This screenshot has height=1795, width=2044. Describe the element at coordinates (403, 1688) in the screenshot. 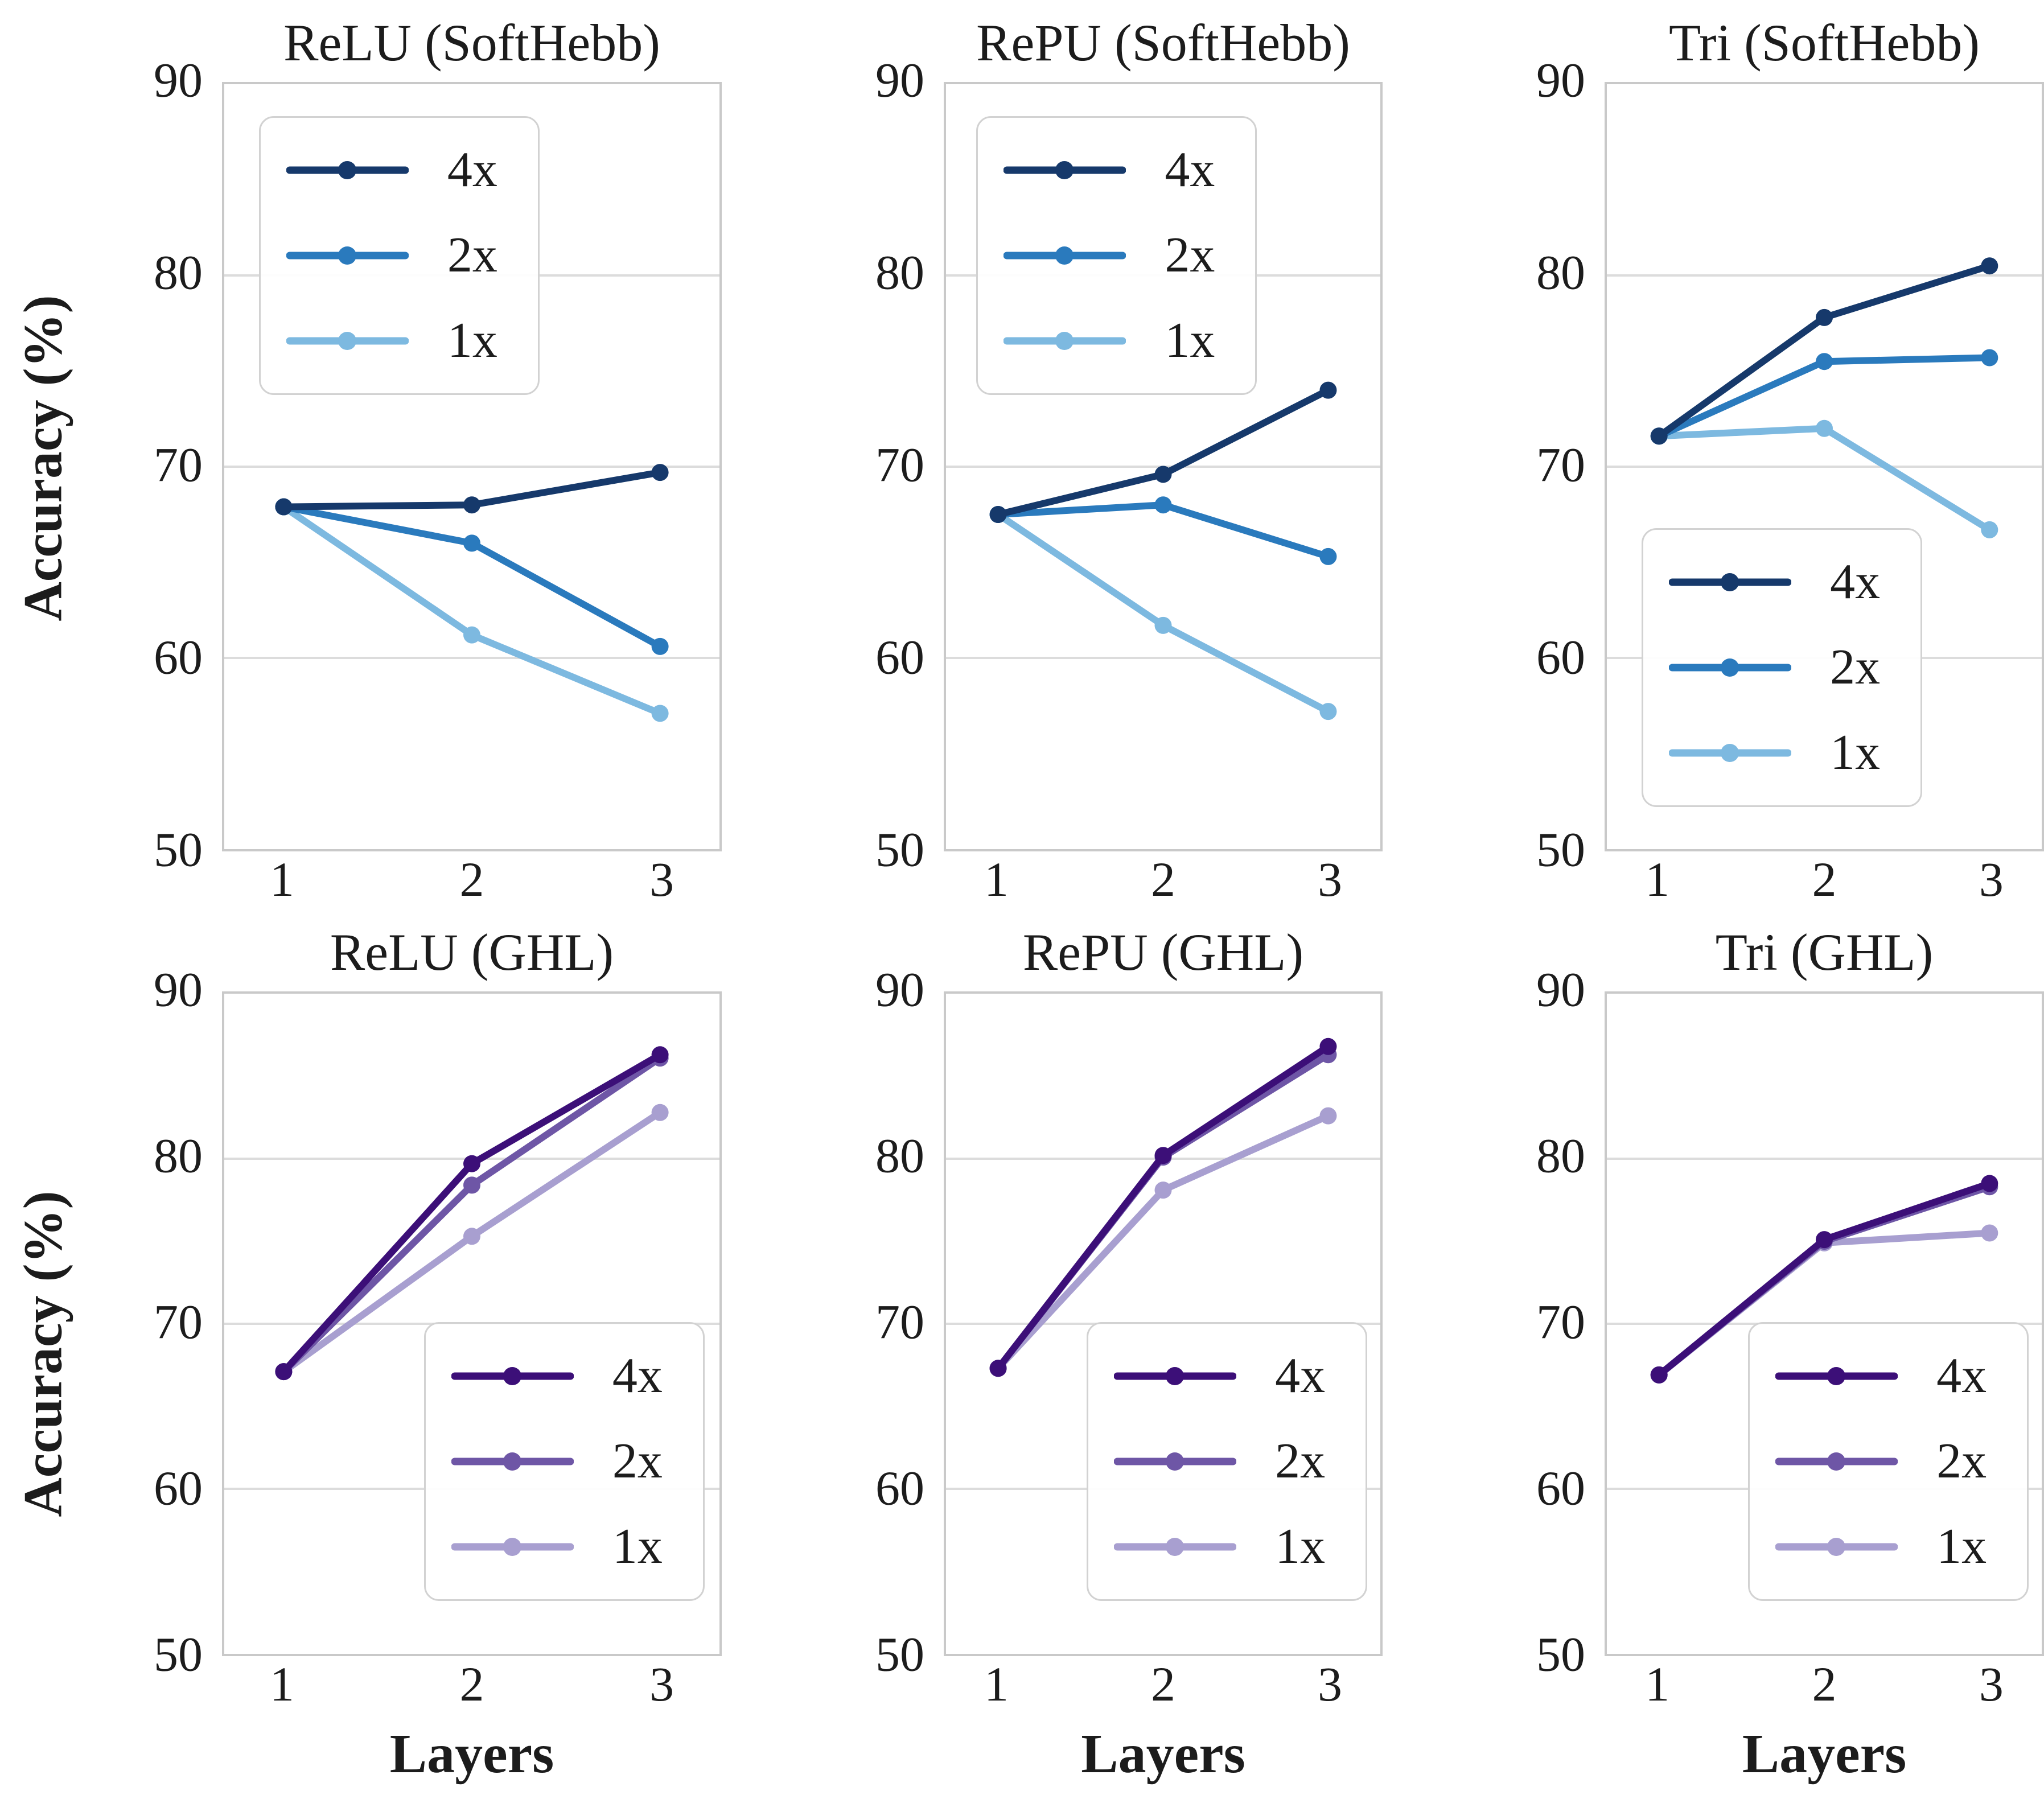

I see `x-axis-ticks: 1 2 3` at that location.